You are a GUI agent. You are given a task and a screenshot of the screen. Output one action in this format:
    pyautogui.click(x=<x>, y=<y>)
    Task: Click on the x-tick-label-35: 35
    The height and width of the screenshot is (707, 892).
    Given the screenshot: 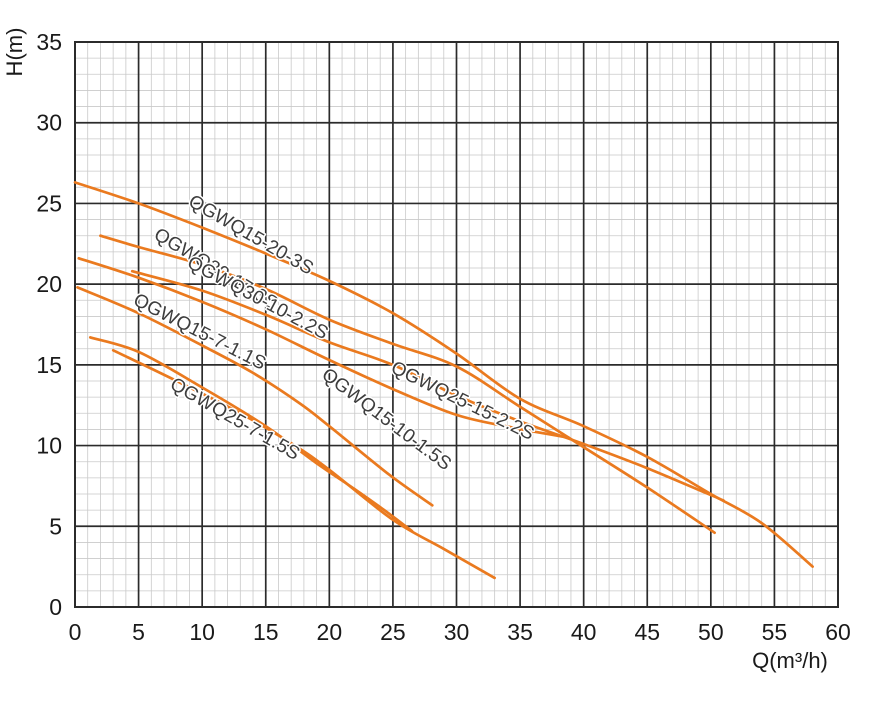 What is the action you would take?
    pyautogui.click(x=520, y=632)
    